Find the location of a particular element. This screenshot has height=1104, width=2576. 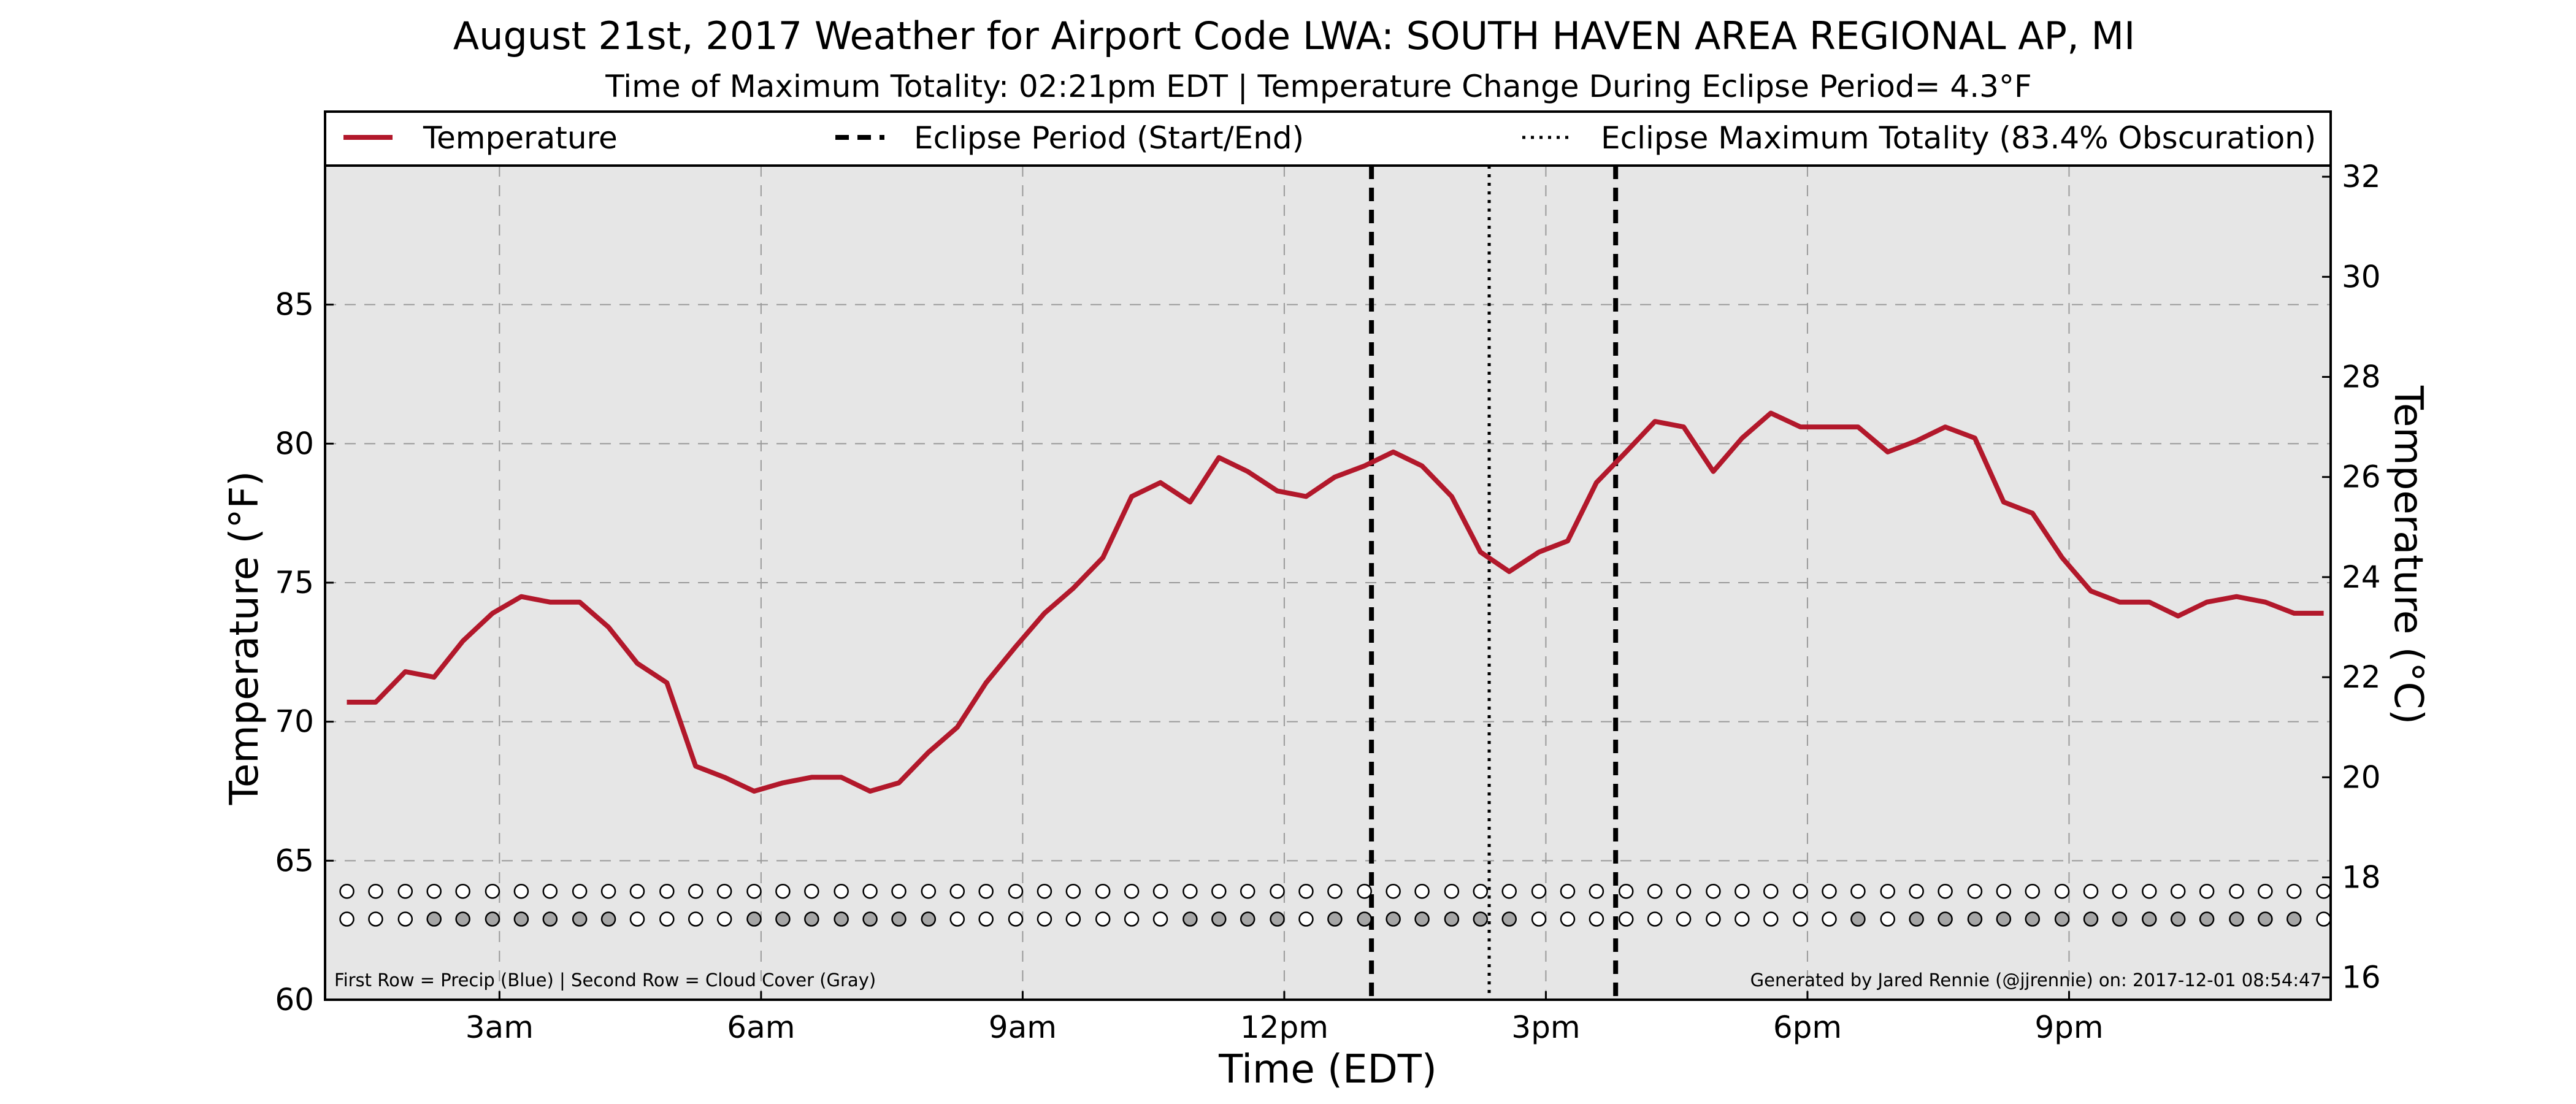

y-axis-label-left: Temperature (°F) is located at coordinates (244, 638).